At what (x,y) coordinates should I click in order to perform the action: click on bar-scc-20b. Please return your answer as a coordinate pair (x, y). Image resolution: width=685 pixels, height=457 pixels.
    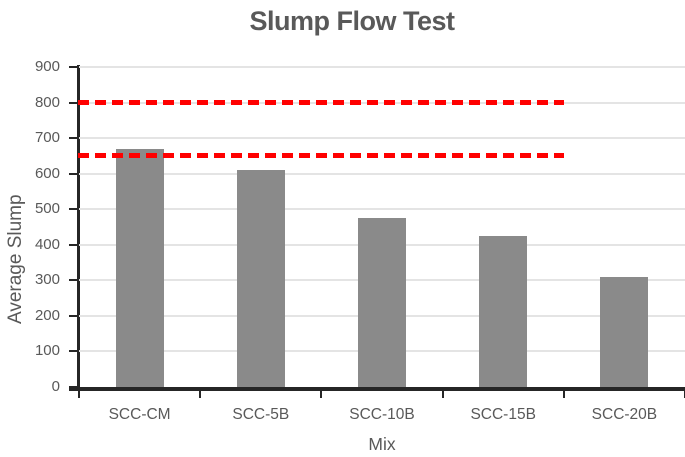
    Looking at the image, I should click on (624, 331).